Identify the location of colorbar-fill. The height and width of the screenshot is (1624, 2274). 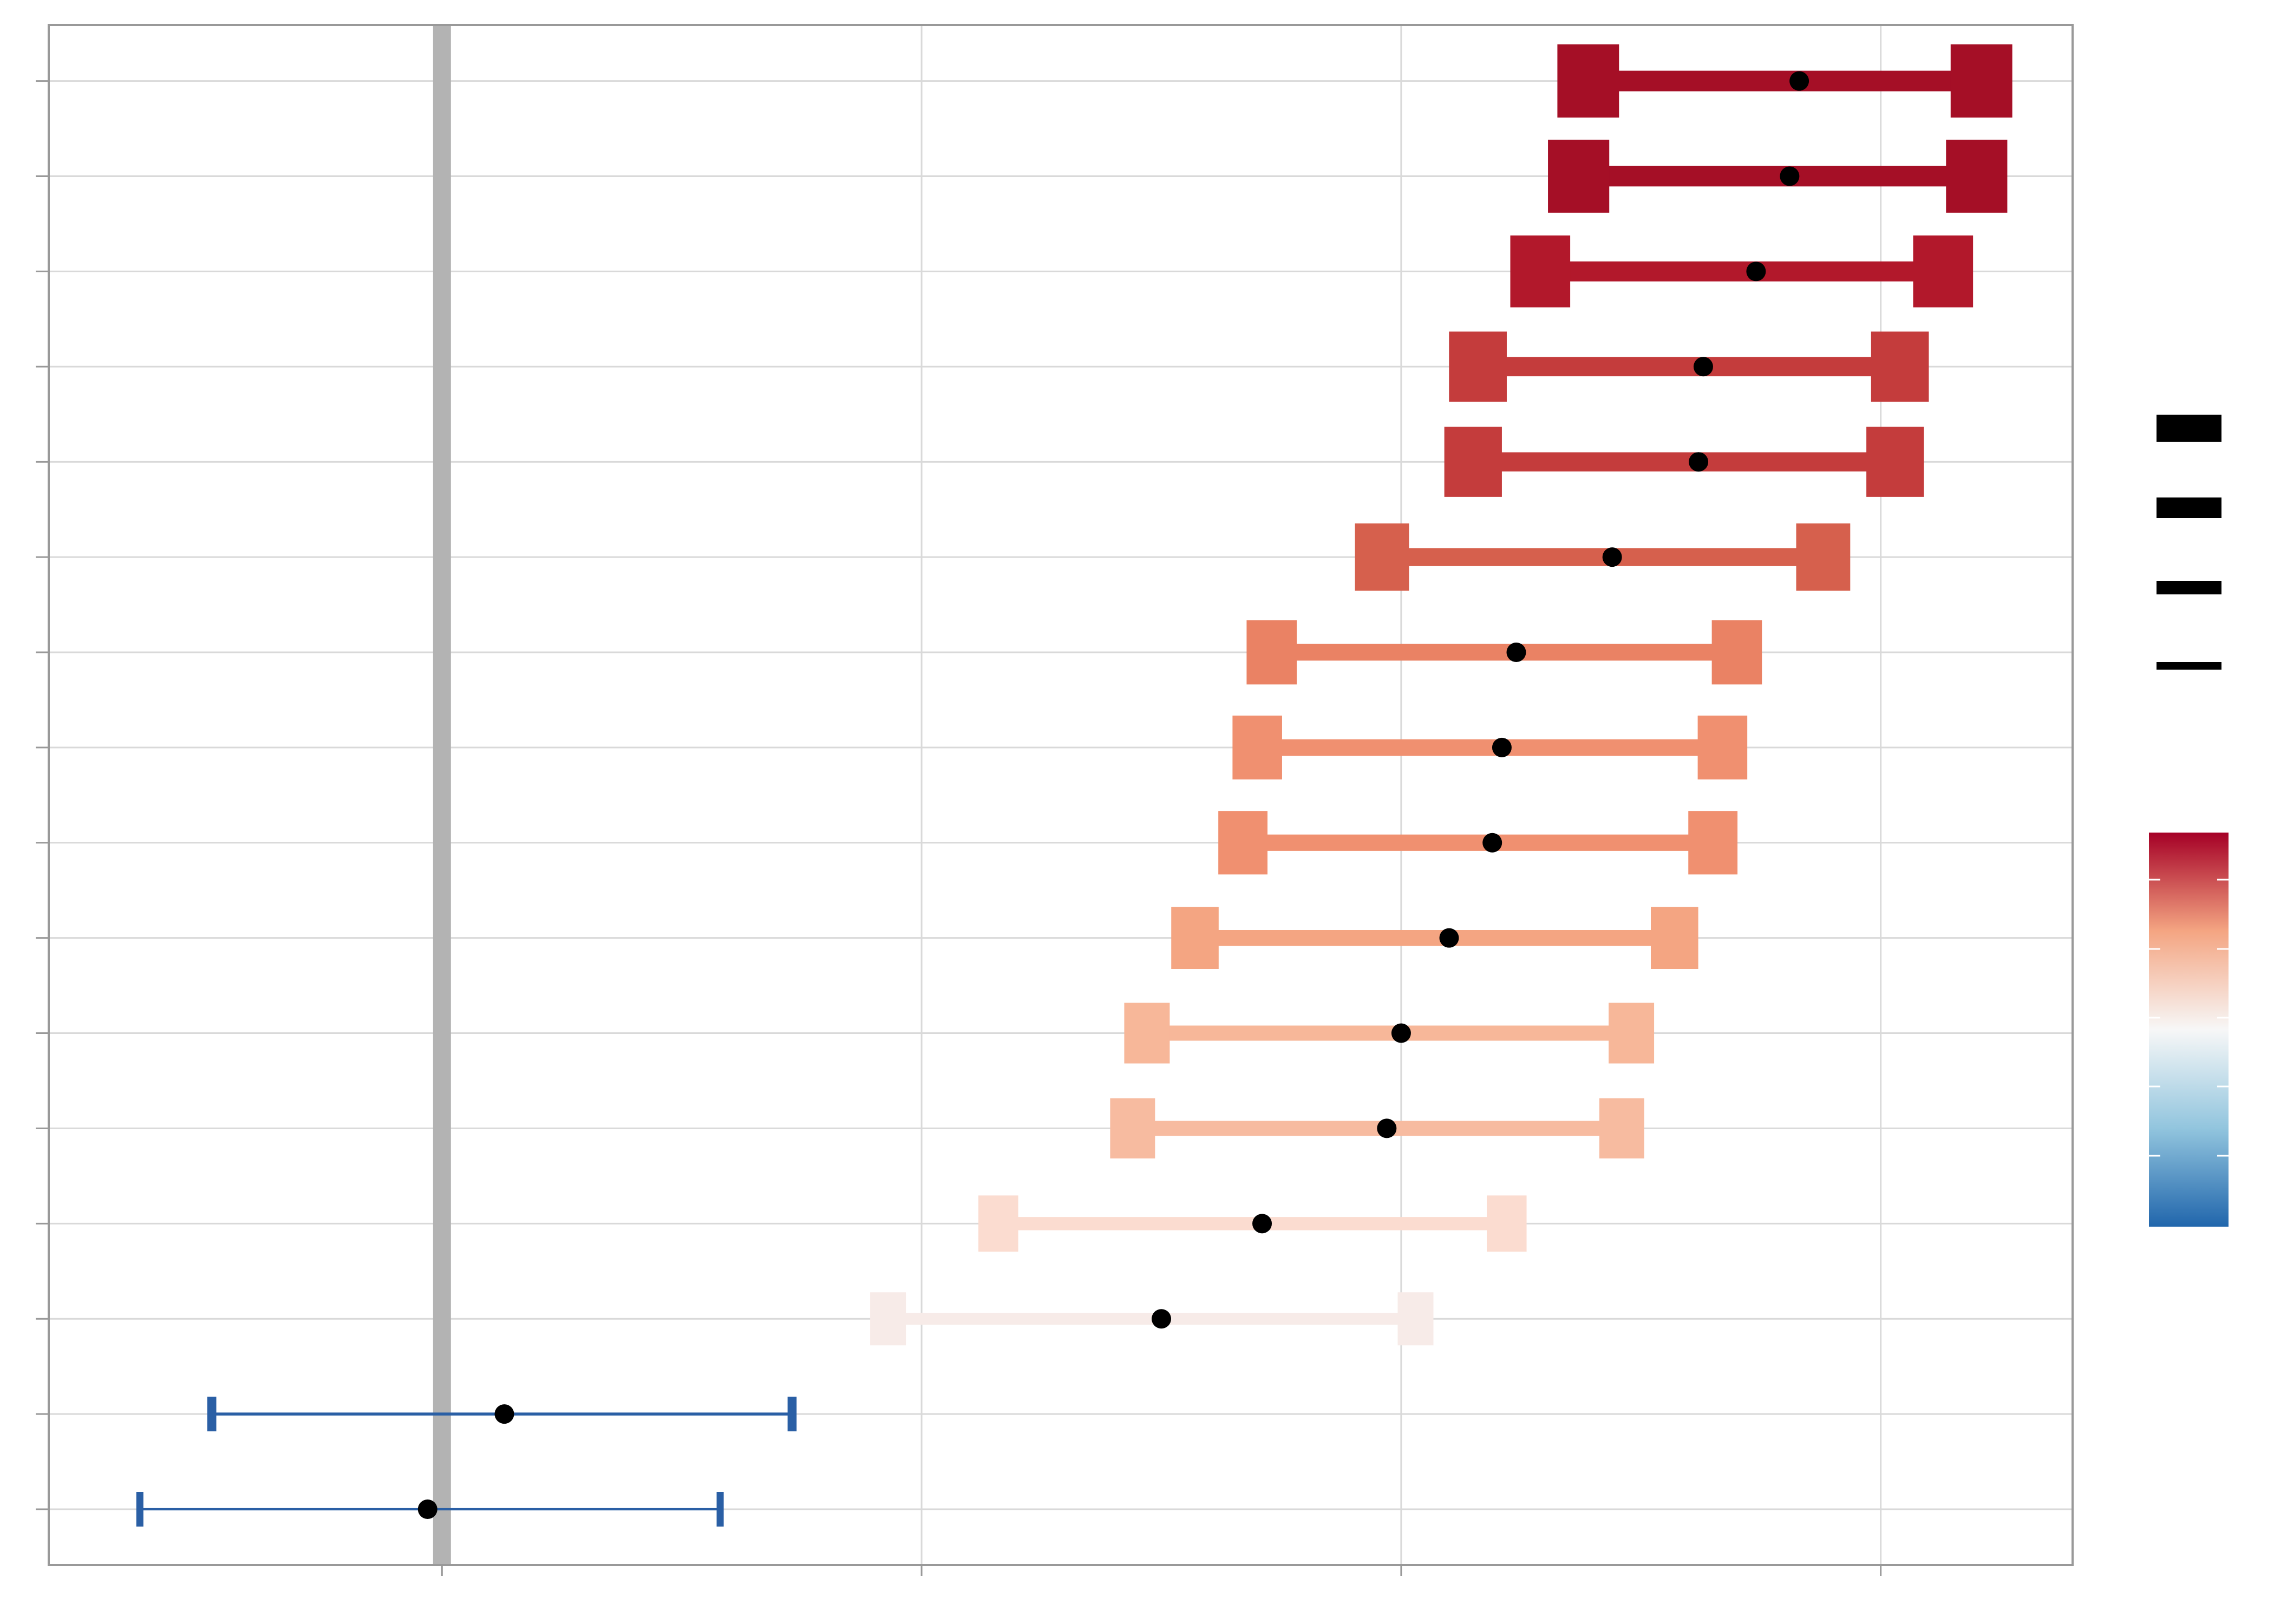
(2189, 1030).